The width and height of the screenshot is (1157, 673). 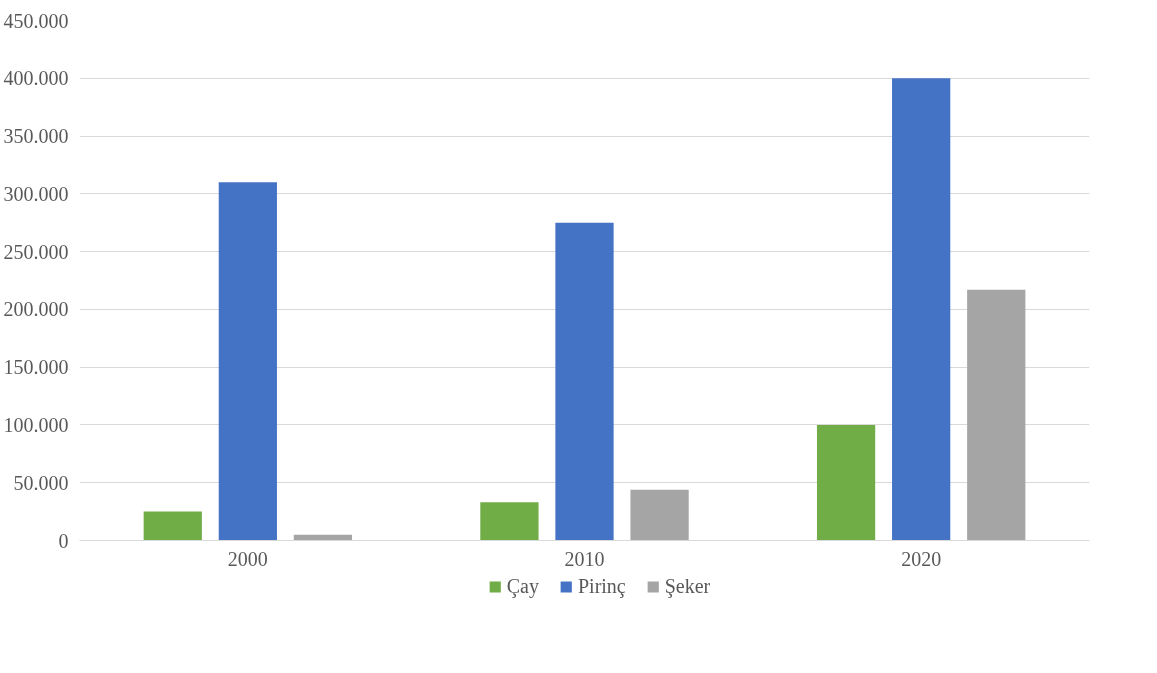 What do you see at coordinates (36, 424) in the screenshot?
I see `y-tick-label: 100.000` at bounding box center [36, 424].